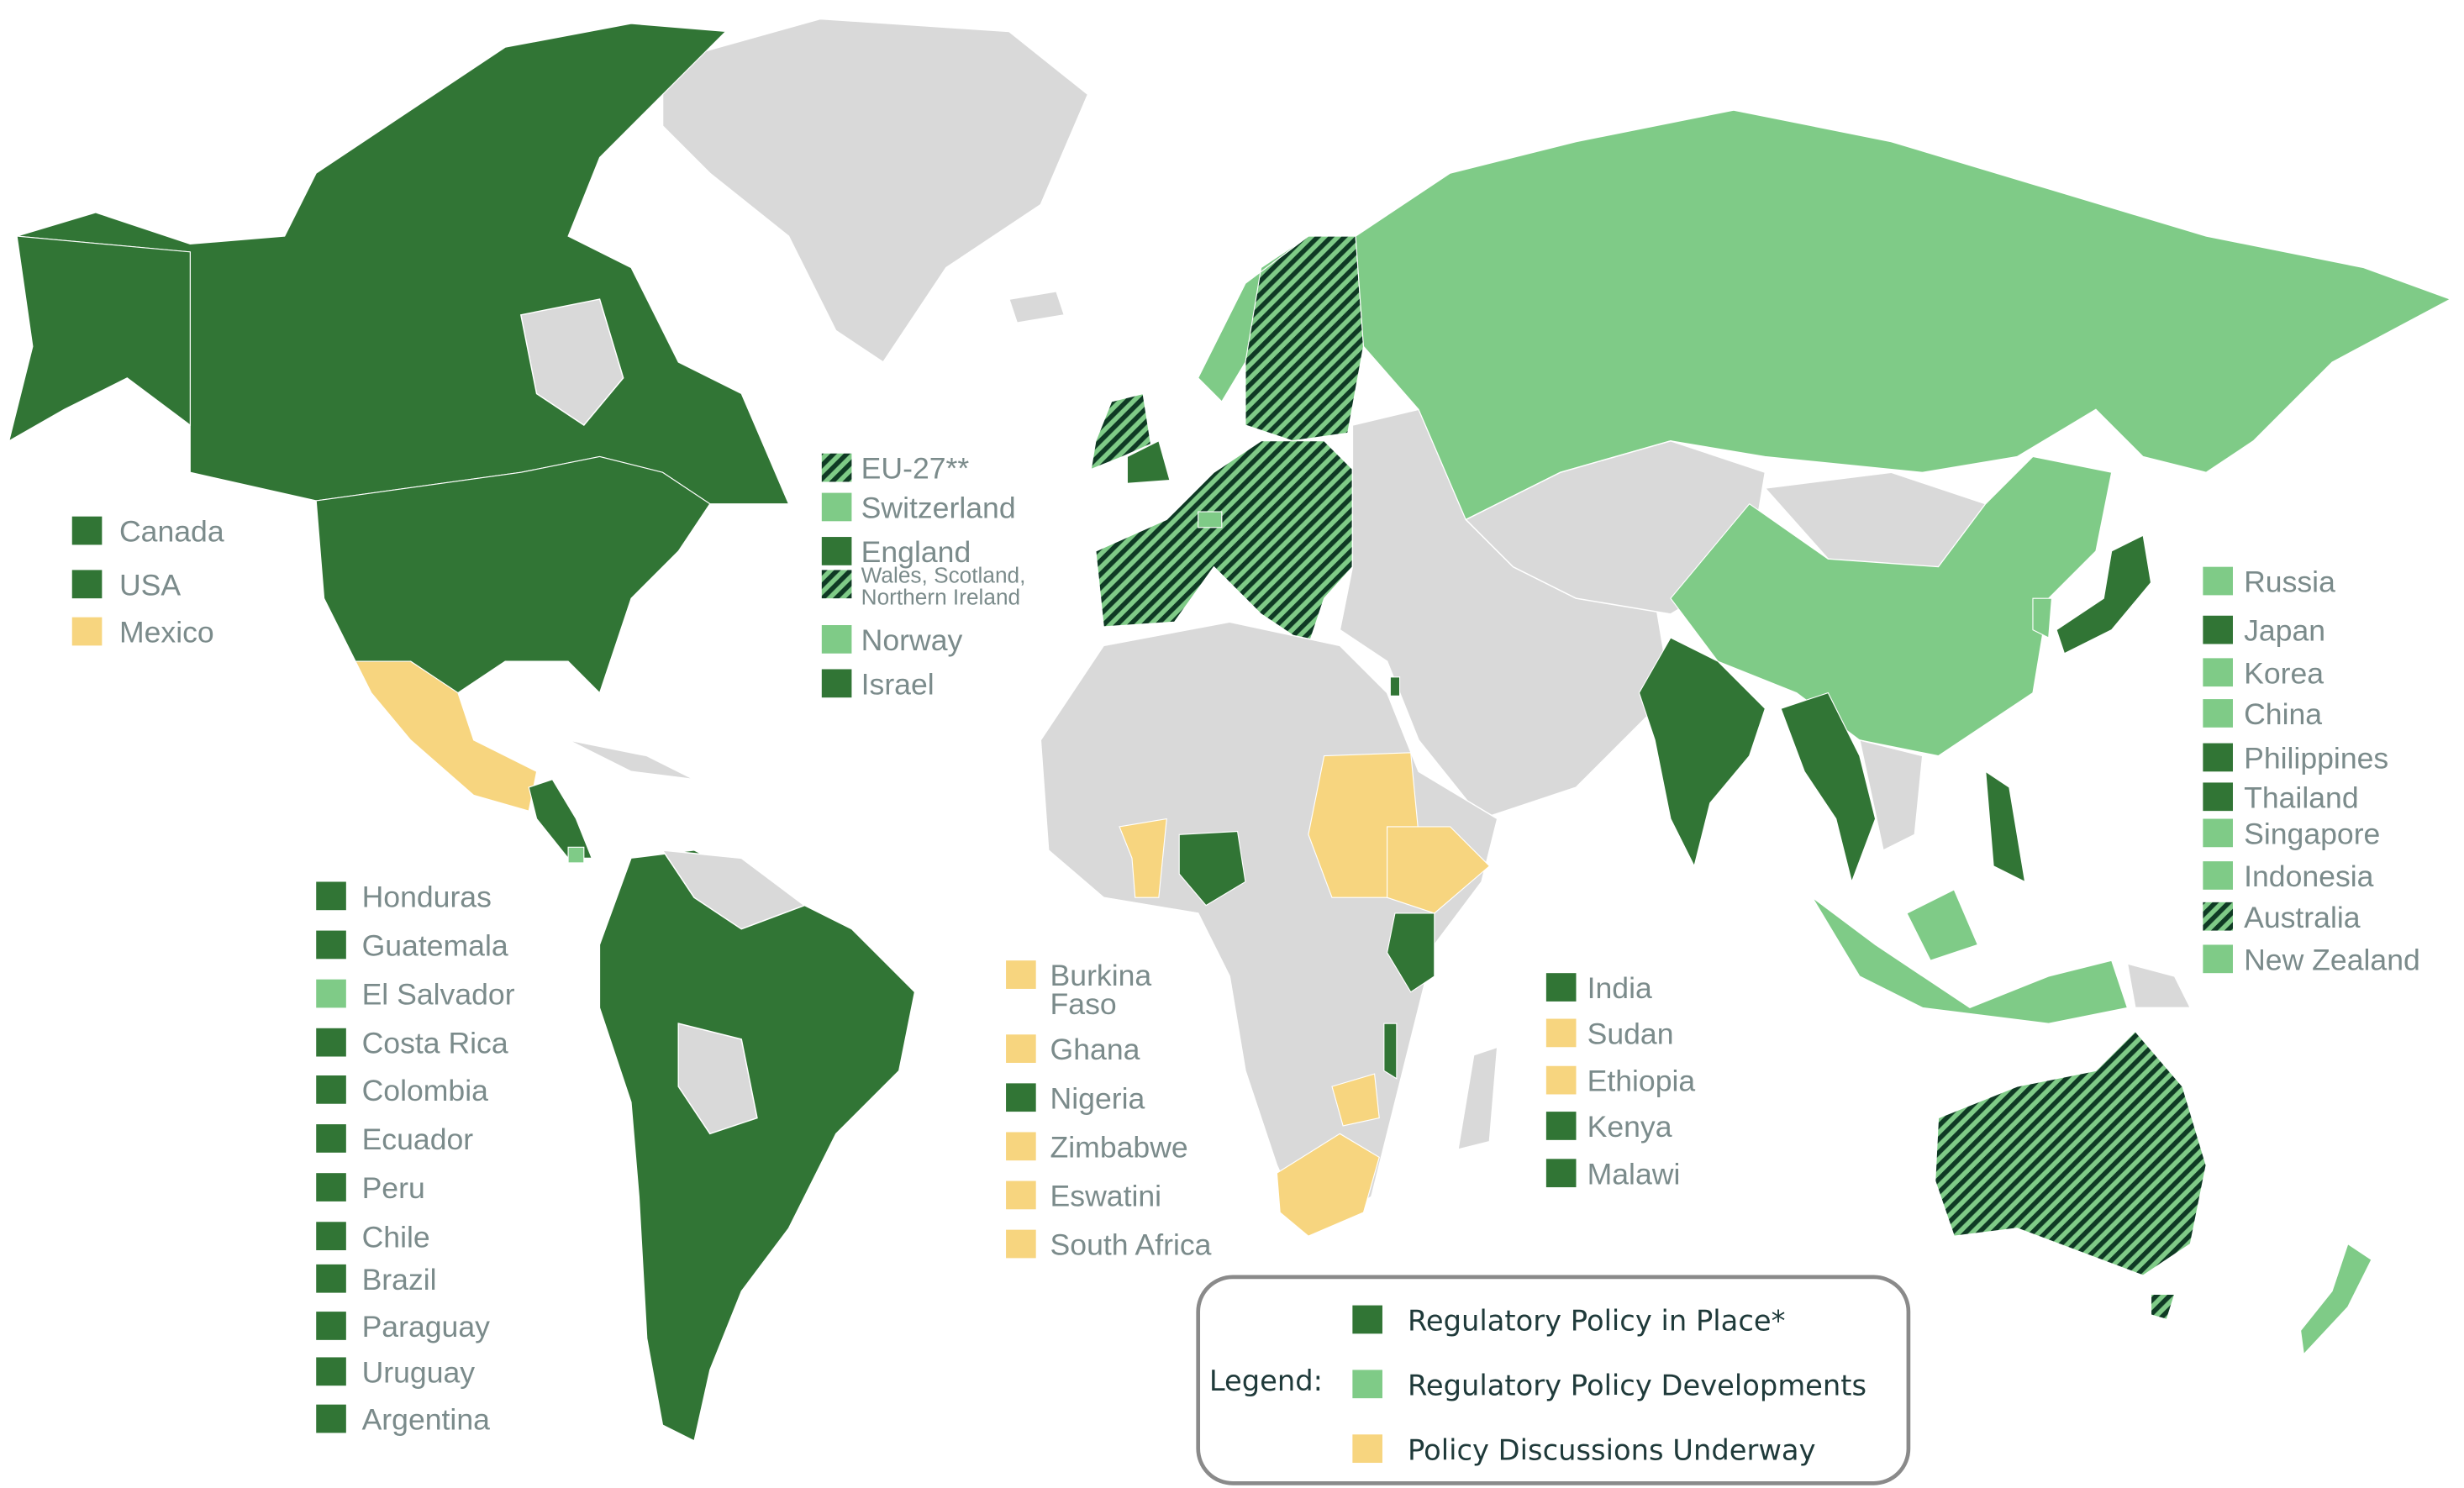 The width and height of the screenshot is (2464, 1488). I want to click on swatch-mexico, so click(87, 631).